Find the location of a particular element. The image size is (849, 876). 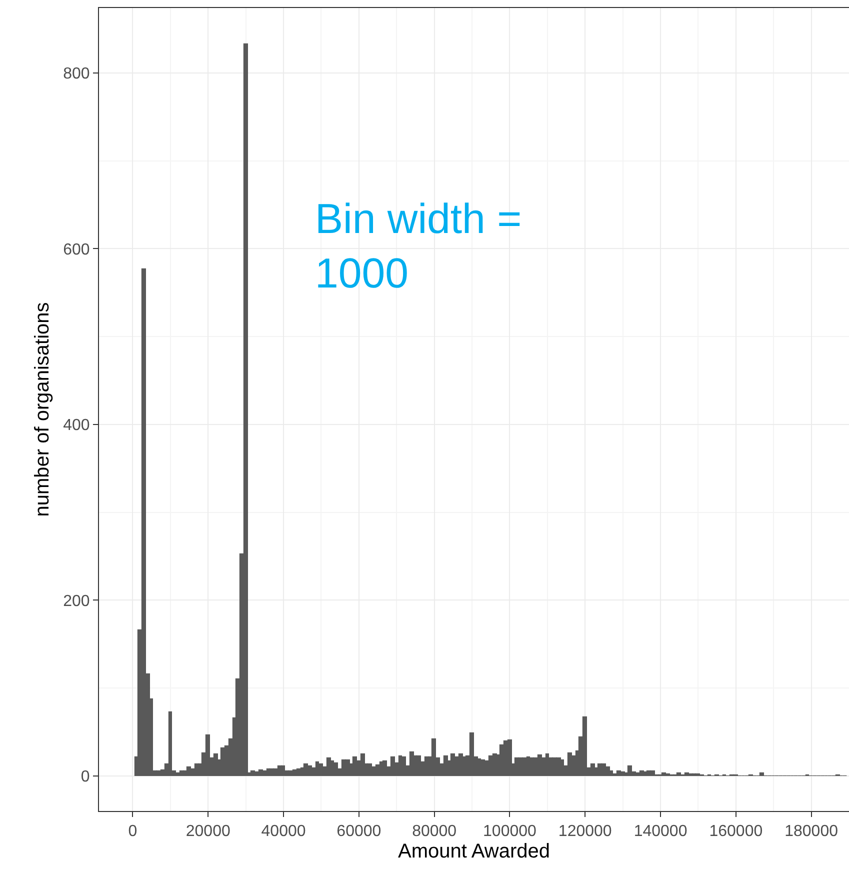

x-tick-label: 80000 is located at coordinates (434, 831).